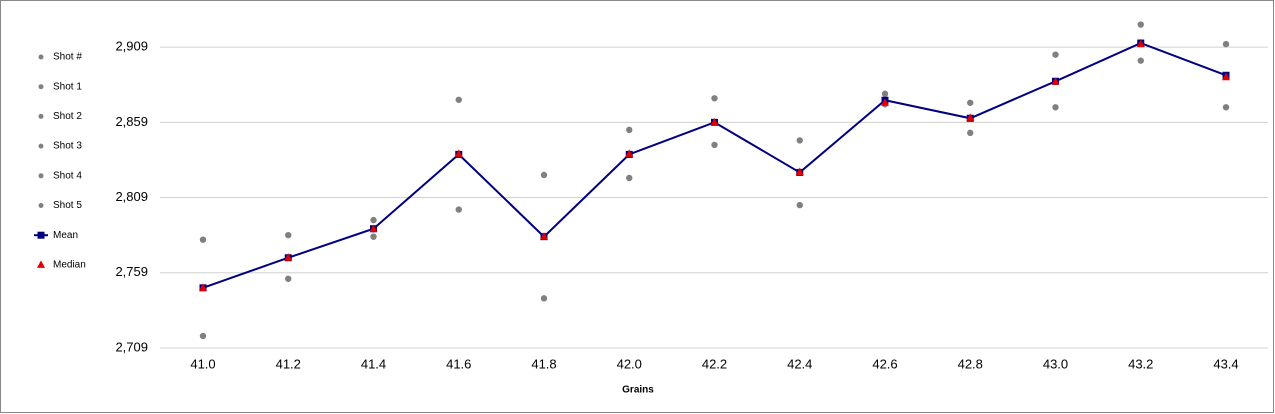 This screenshot has height=414, width=1275. Describe the element at coordinates (970, 363) in the screenshot. I see `x-tick-label: 42.8` at that location.